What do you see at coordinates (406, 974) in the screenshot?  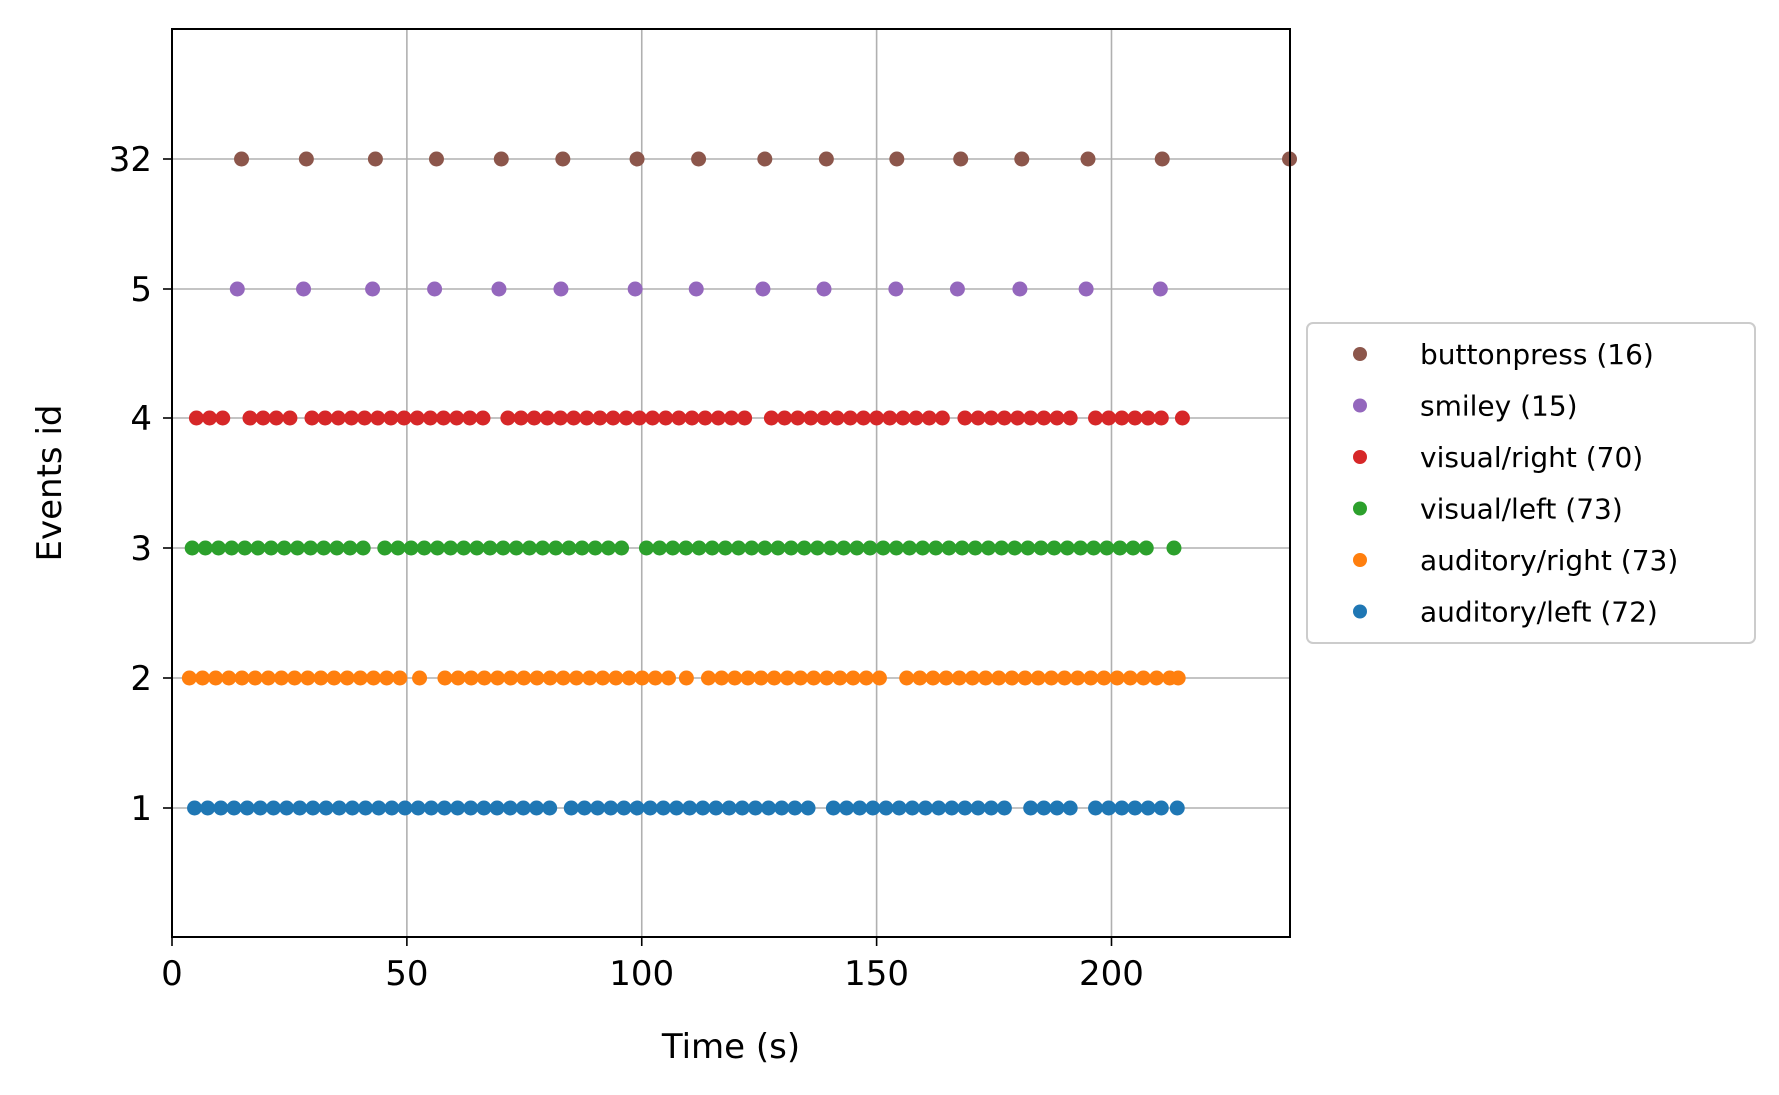 I see `x-tick-label: 50` at bounding box center [406, 974].